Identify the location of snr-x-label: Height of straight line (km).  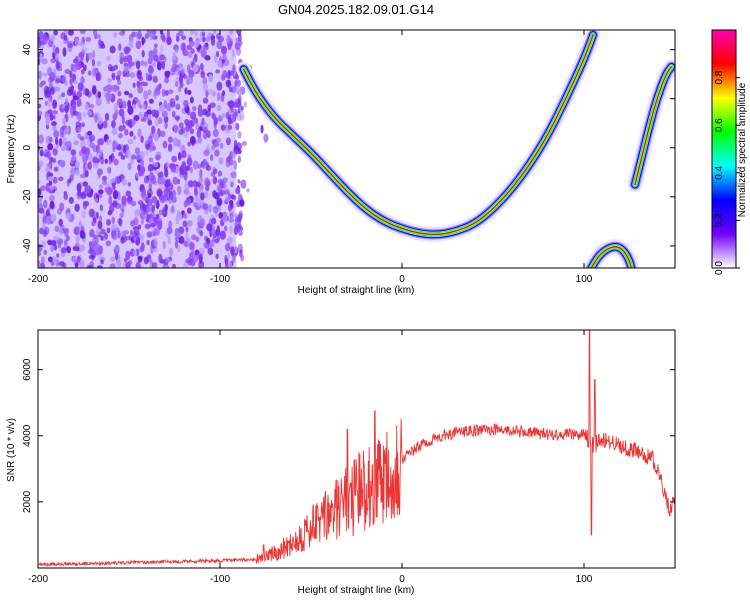
(356, 590).